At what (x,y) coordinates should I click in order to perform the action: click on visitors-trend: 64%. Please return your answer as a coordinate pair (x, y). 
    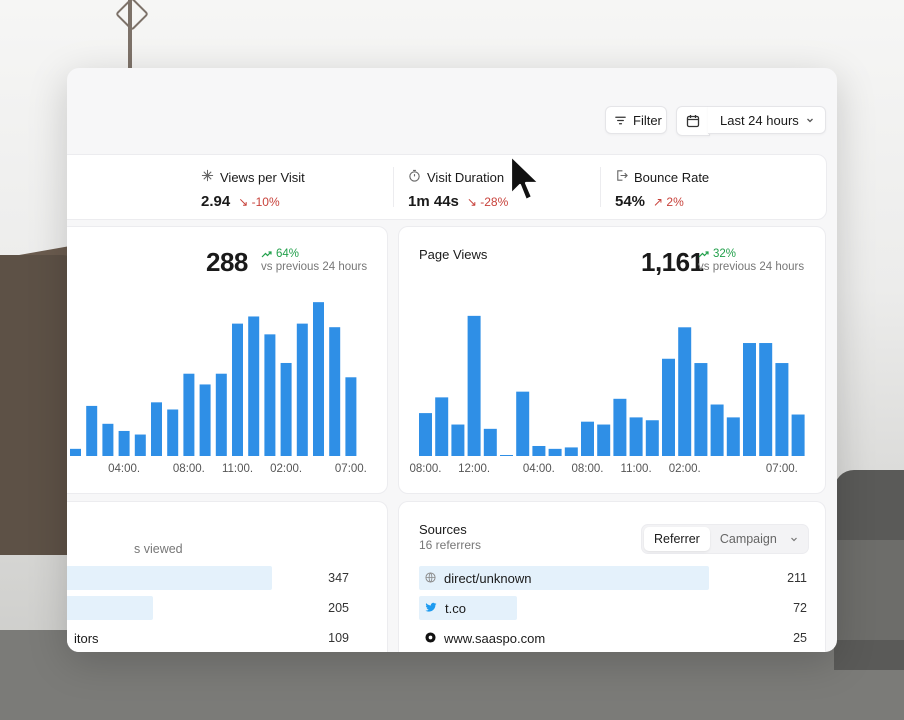
    Looking at the image, I should click on (280, 254).